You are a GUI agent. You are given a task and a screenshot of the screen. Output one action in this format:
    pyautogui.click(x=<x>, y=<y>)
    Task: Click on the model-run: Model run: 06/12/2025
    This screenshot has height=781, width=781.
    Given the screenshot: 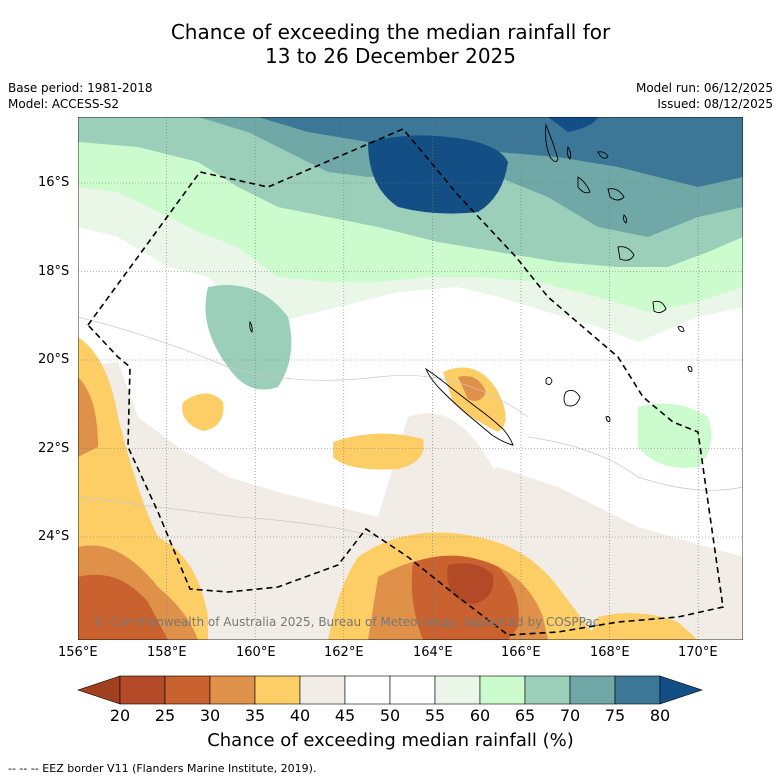 What is the action you would take?
    pyautogui.click(x=704, y=88)
    